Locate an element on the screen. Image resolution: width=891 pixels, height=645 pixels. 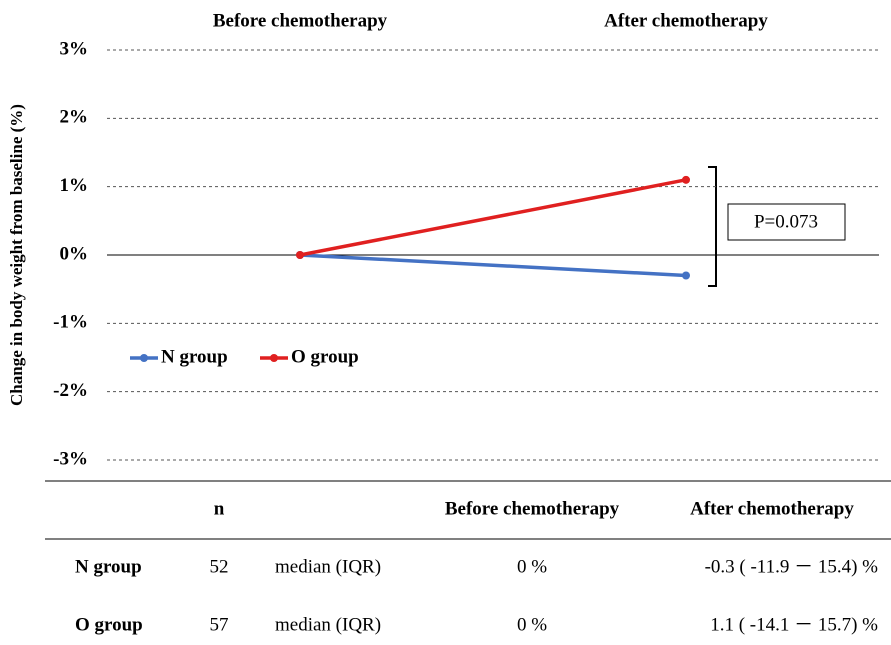
annotation-box is located at coordinates (786, 222).